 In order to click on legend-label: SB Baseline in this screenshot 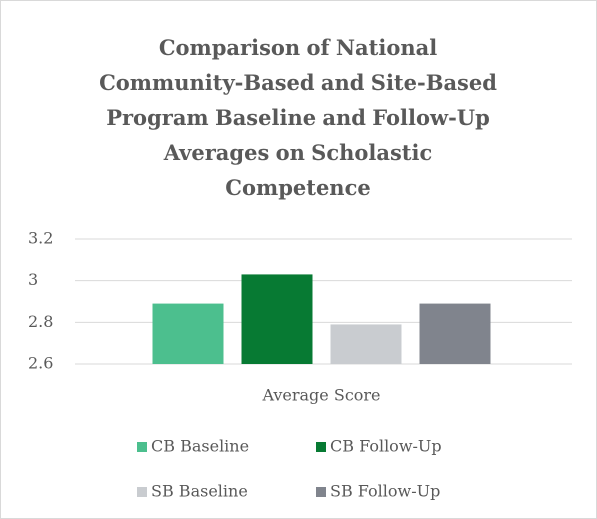, I will do `click(199, 491)`.